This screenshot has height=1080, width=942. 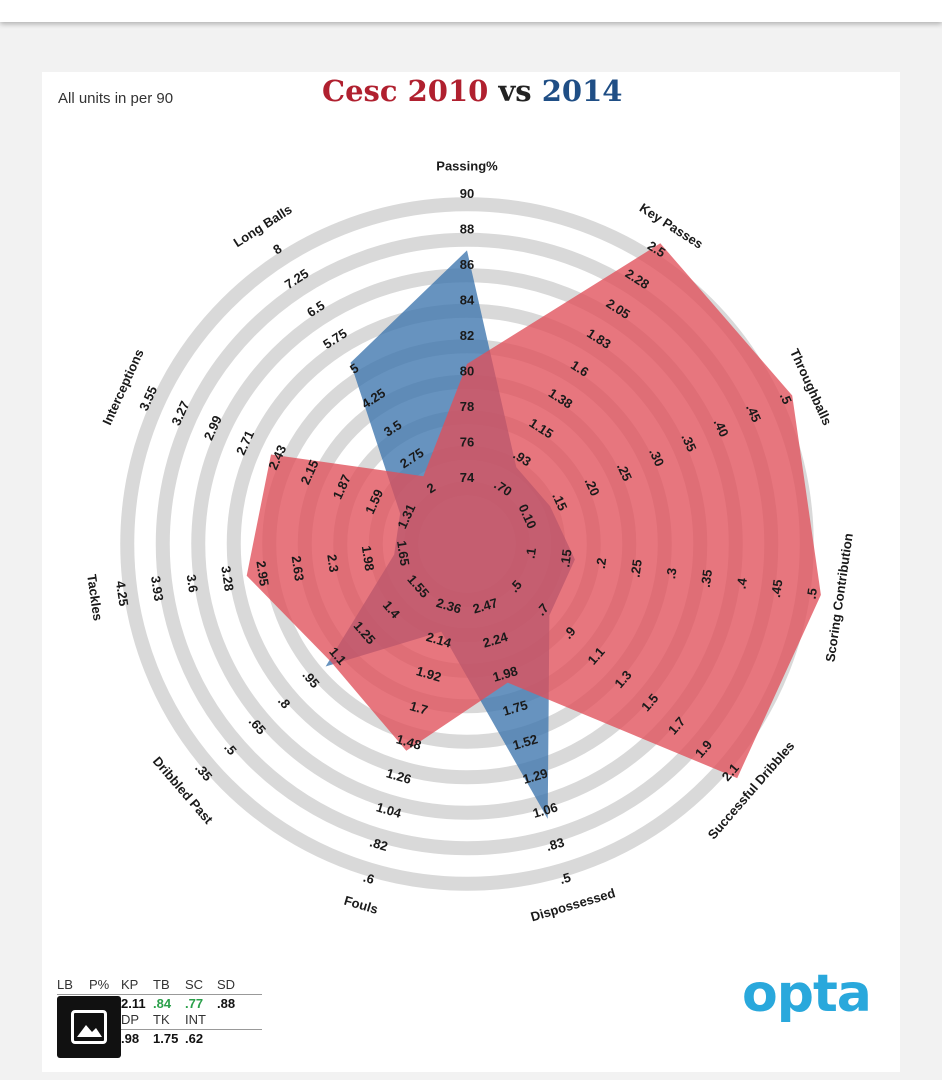 What do you see at coordinates (671, 573) in the screenshot?
I see `tick-label: .3` at bounding box center [671, 573].